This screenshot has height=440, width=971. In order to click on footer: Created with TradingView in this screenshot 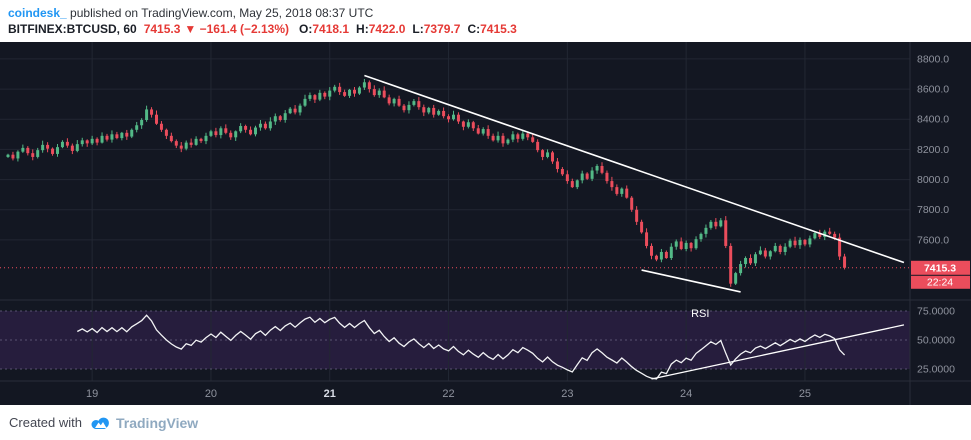, I will do `click(485, 422)`.